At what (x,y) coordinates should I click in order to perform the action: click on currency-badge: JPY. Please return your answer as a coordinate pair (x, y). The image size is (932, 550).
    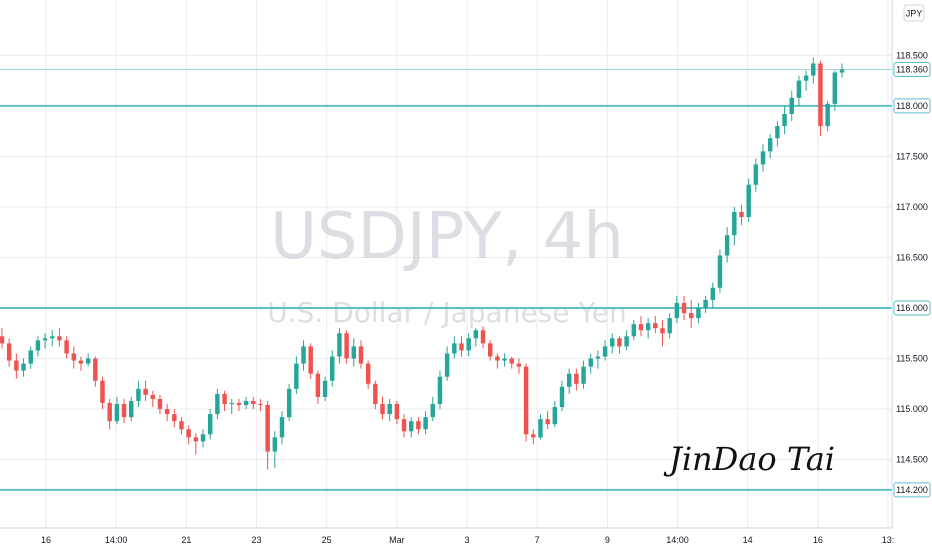
    Looking at the image, I should click on (914, 13).